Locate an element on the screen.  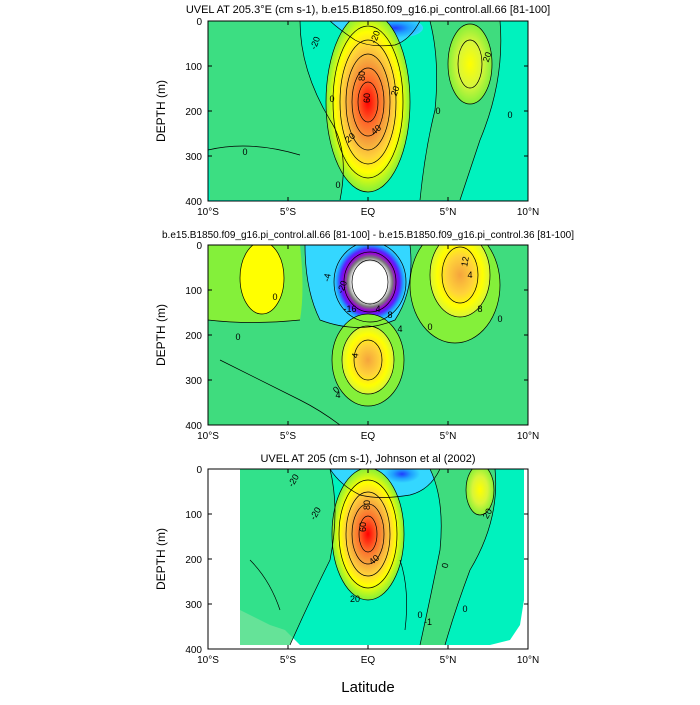
panel-3-weak-eastward-west is located at coordinates (287, 557).